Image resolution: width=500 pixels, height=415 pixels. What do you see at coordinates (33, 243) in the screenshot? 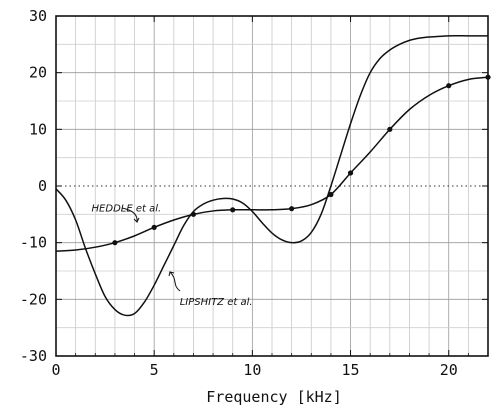
I see `y-tick-label: -10` at bounding box center [33, 243].